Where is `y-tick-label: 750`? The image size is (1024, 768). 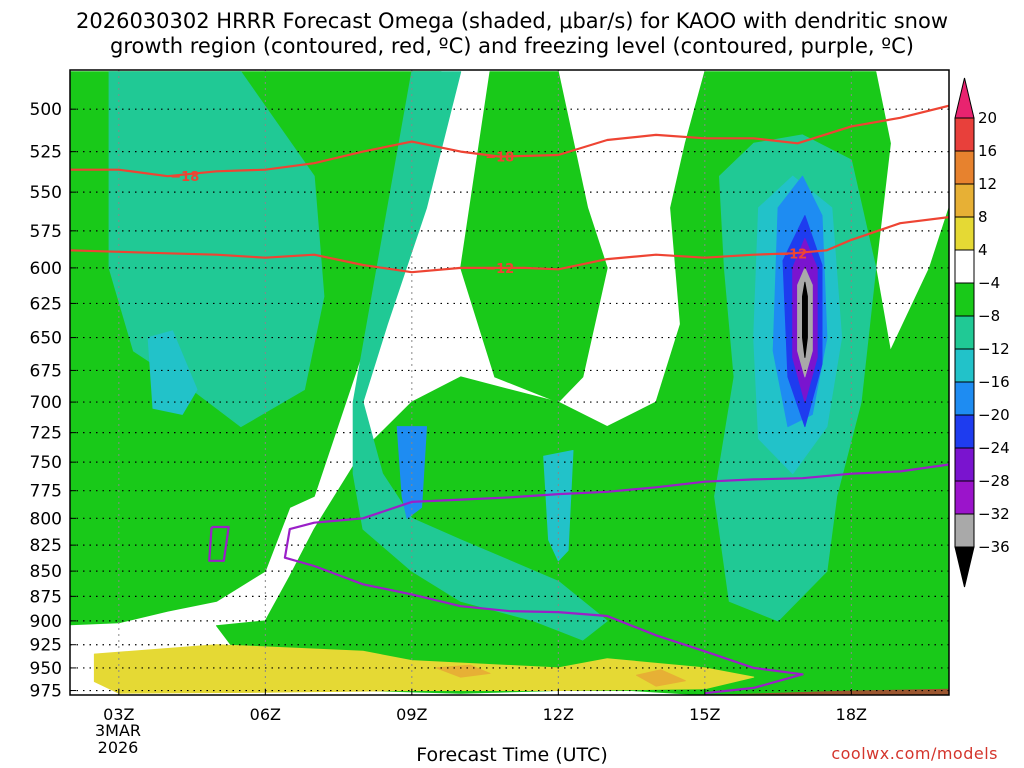 y-tick-label: 750 is located at coordinates (46, 463).